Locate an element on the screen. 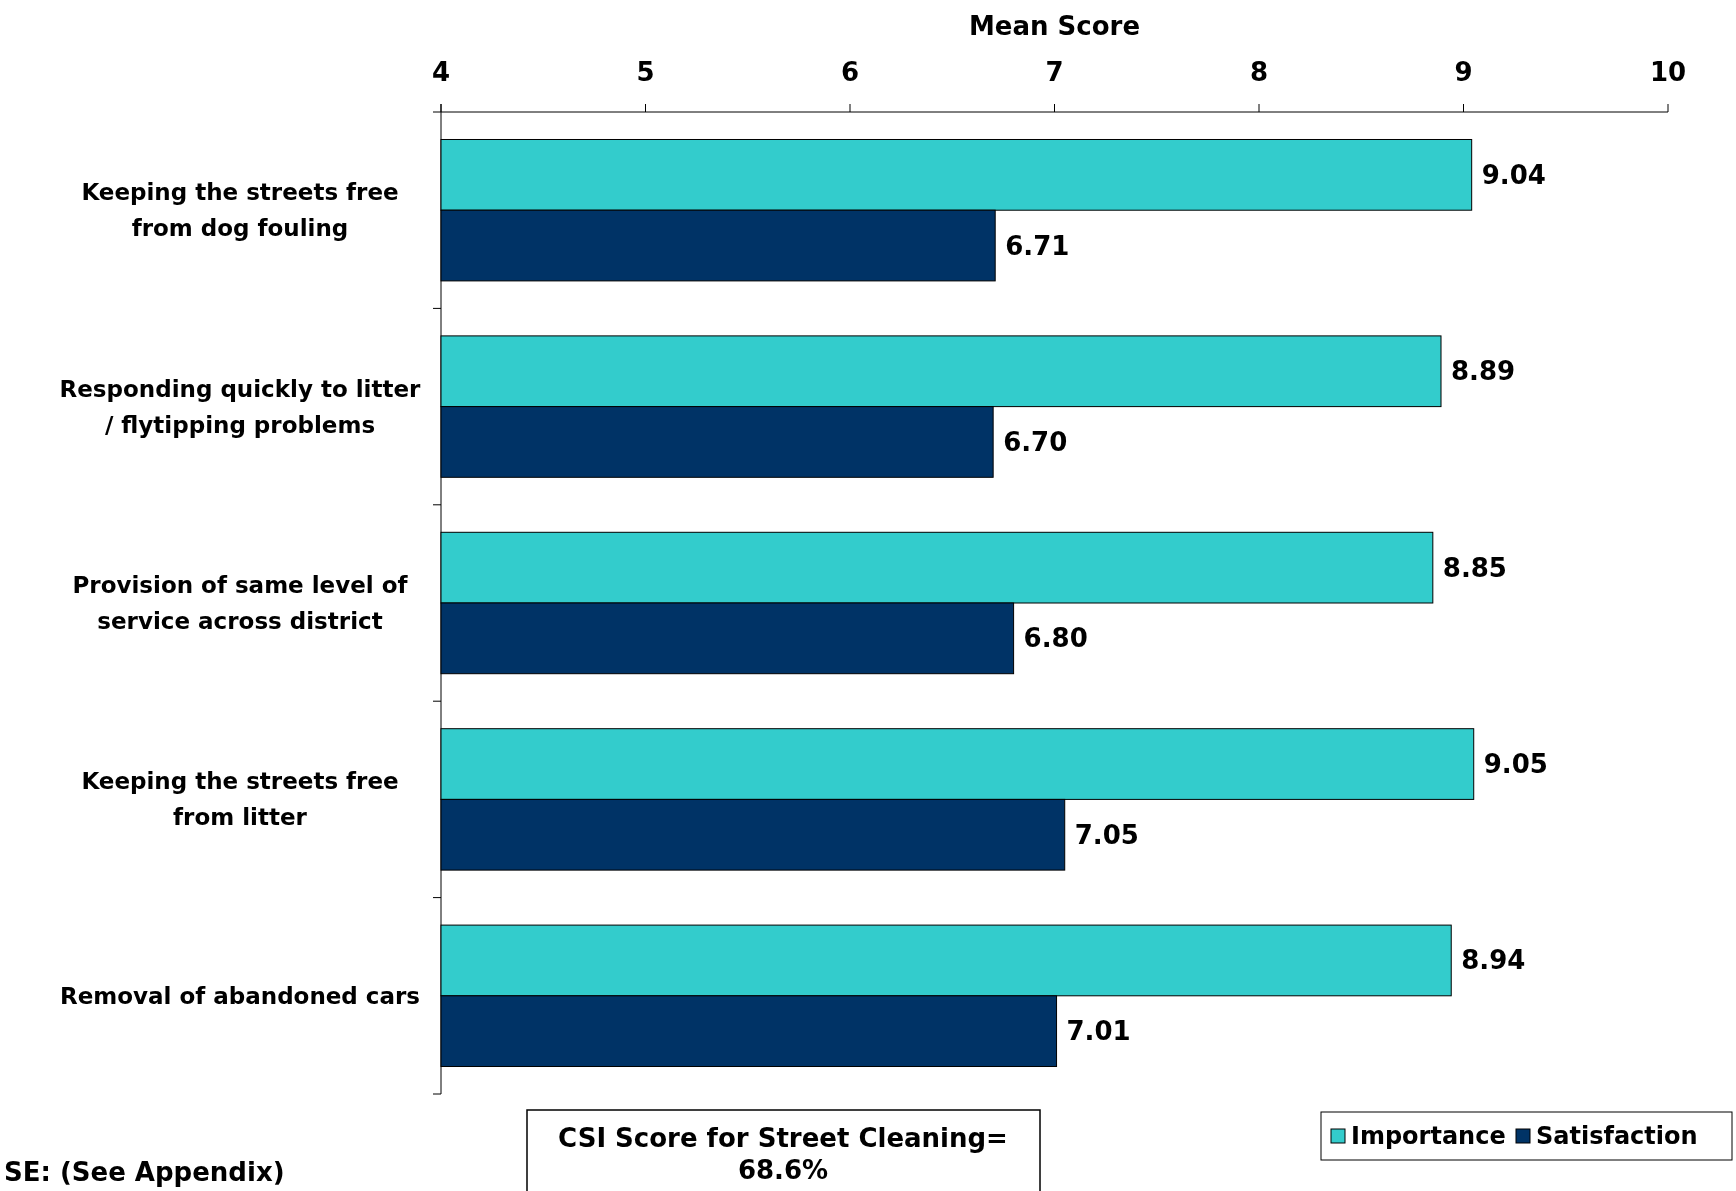 This screenshot has height=1191, width=1736. data-label: 9.04 is located at coordinates (1513, 174).